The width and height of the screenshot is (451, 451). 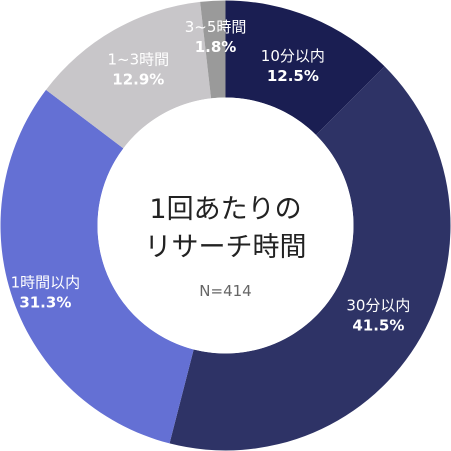 I want to click on chart-title-line-2: リサーチ時間, so click(x=226, y=247).